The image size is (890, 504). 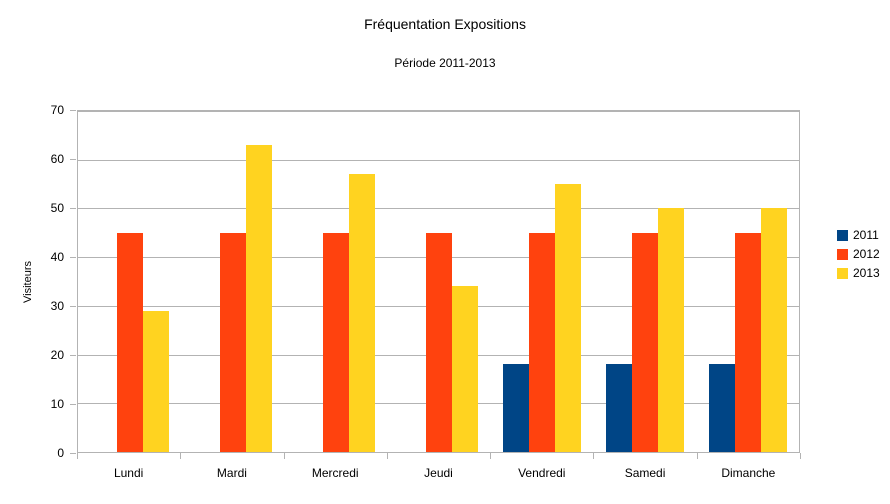 I want to click on y-tick-label: 50, so click(x=57, y=208).